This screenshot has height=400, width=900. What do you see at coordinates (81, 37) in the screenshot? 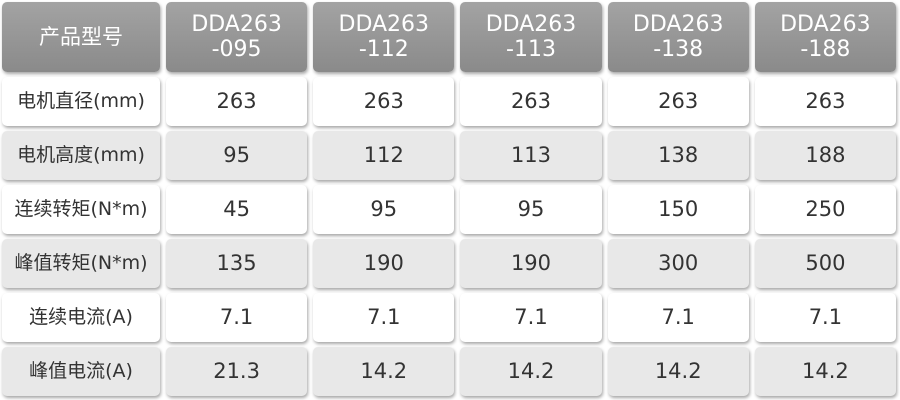
I see `header-cell: 产品型号` at bounding box center [81, 37].